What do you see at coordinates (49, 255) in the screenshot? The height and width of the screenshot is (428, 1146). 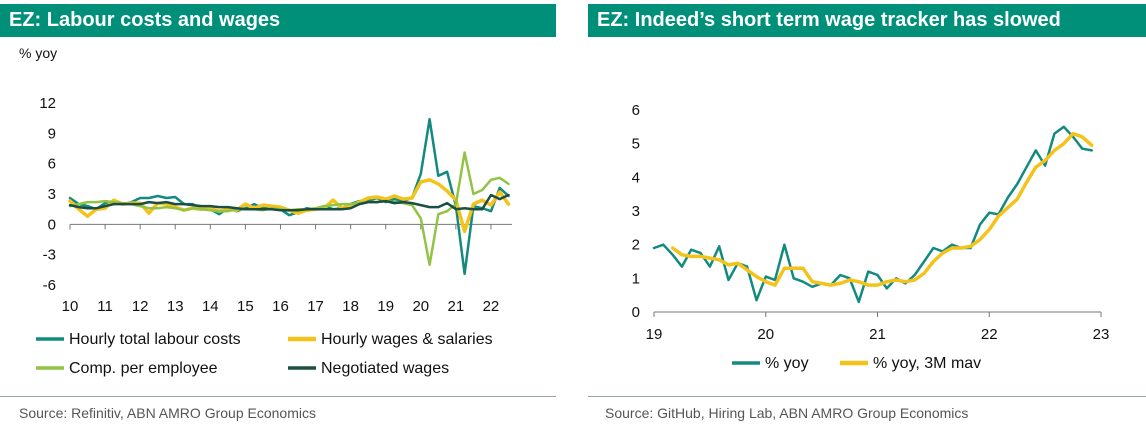 I see `y-tick-label: -3` at bounding box center [49, 255].